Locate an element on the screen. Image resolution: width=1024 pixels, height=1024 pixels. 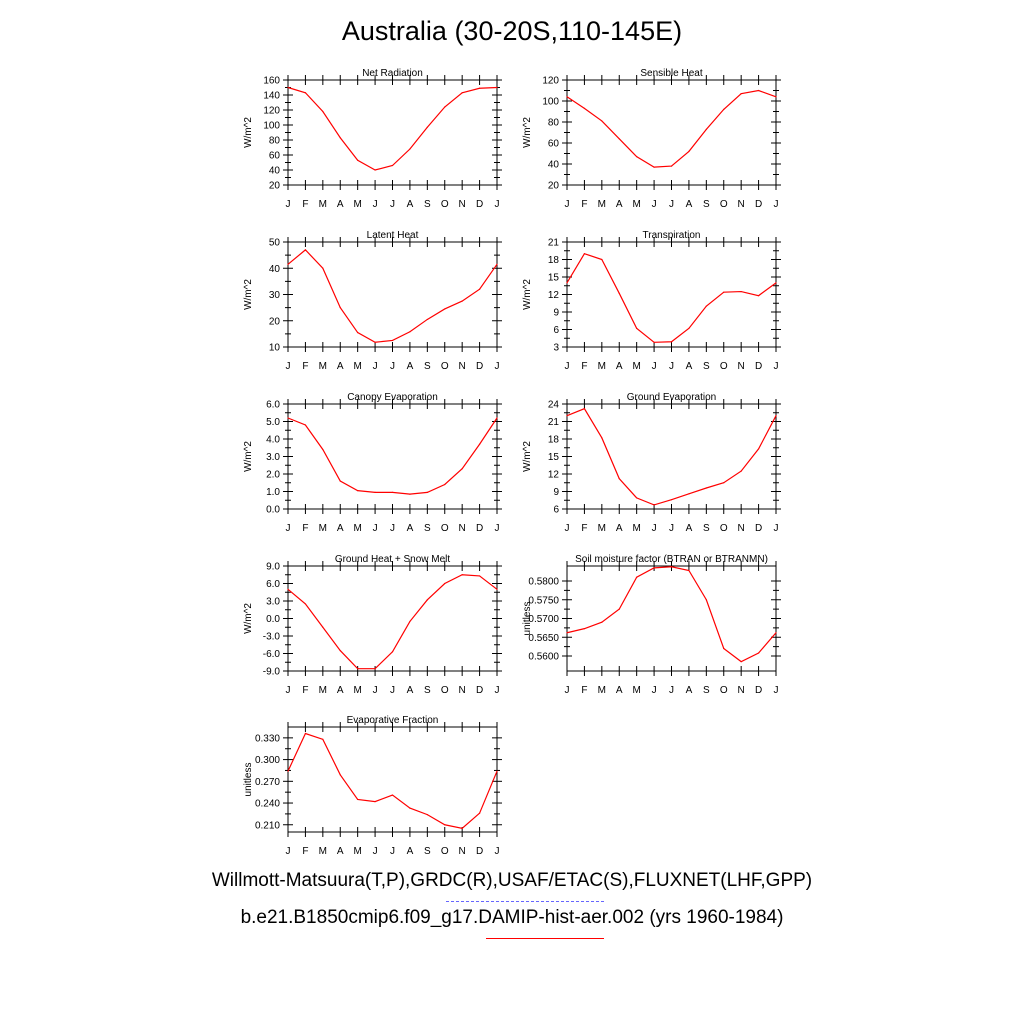
y-tick-label: 3.0 is located at coordinates (273, 457).